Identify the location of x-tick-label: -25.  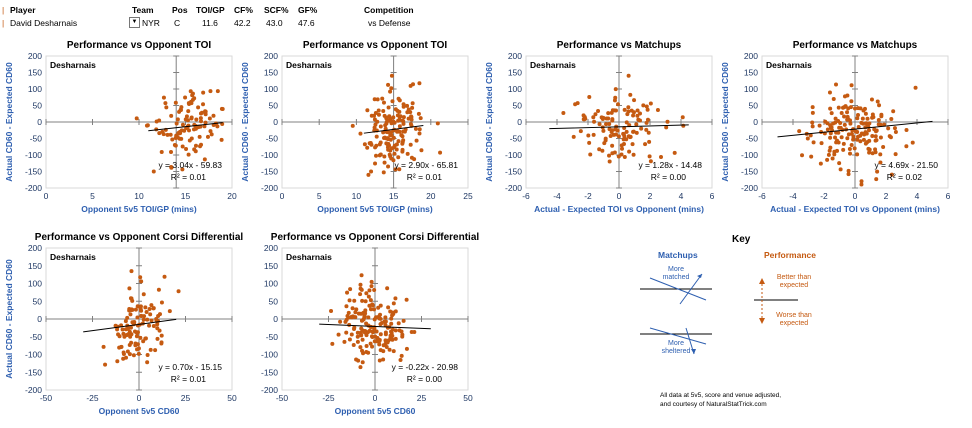
(328, 398).